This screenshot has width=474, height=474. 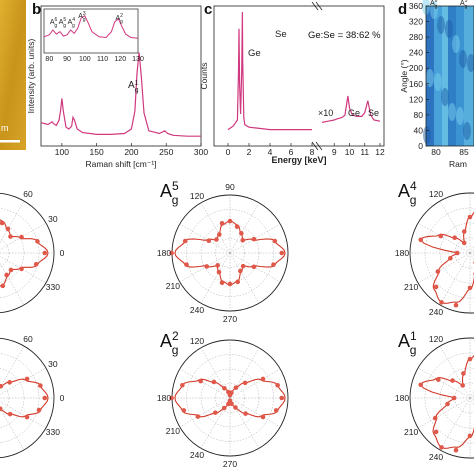 I want to click on panel-d-ytick-label: 160, so click(x=416, y=84).